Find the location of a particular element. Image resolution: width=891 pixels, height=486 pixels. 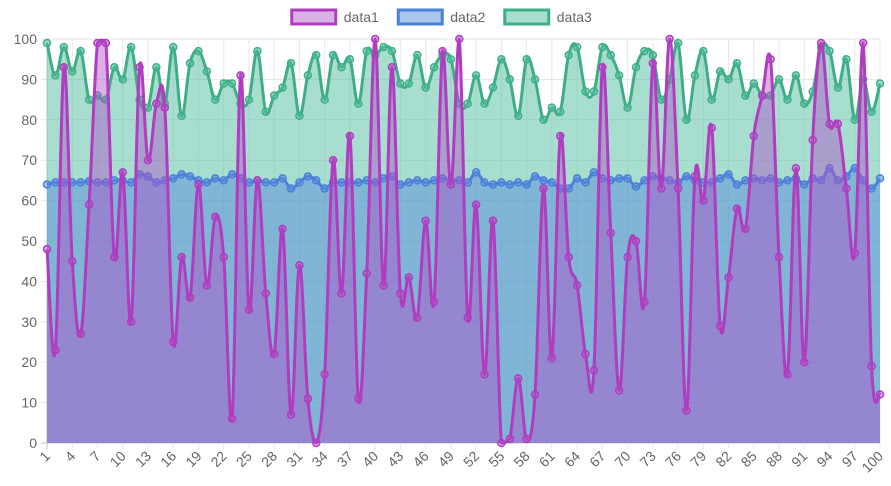

legend-item-data2: data2 is located at coordinates (440, 17).